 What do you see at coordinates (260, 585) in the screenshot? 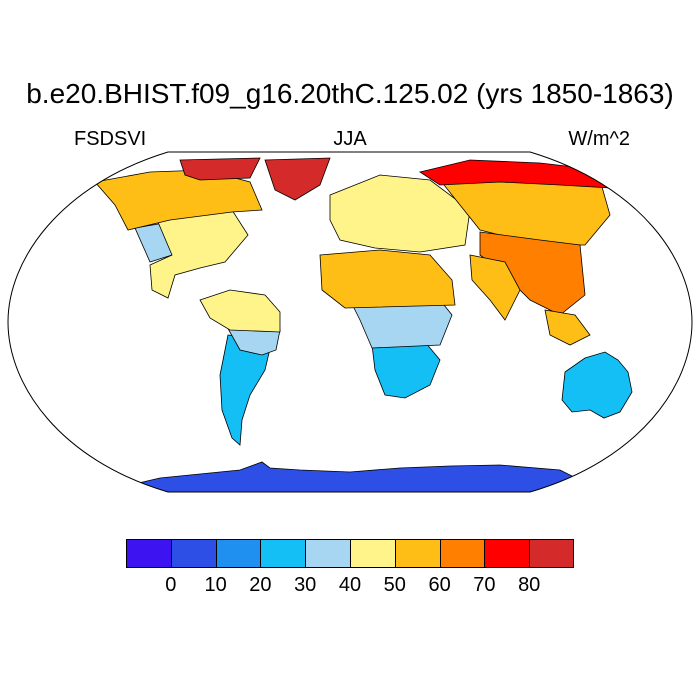
I see `colorbar-tick-label: 20` at bounding box center [260, 585].